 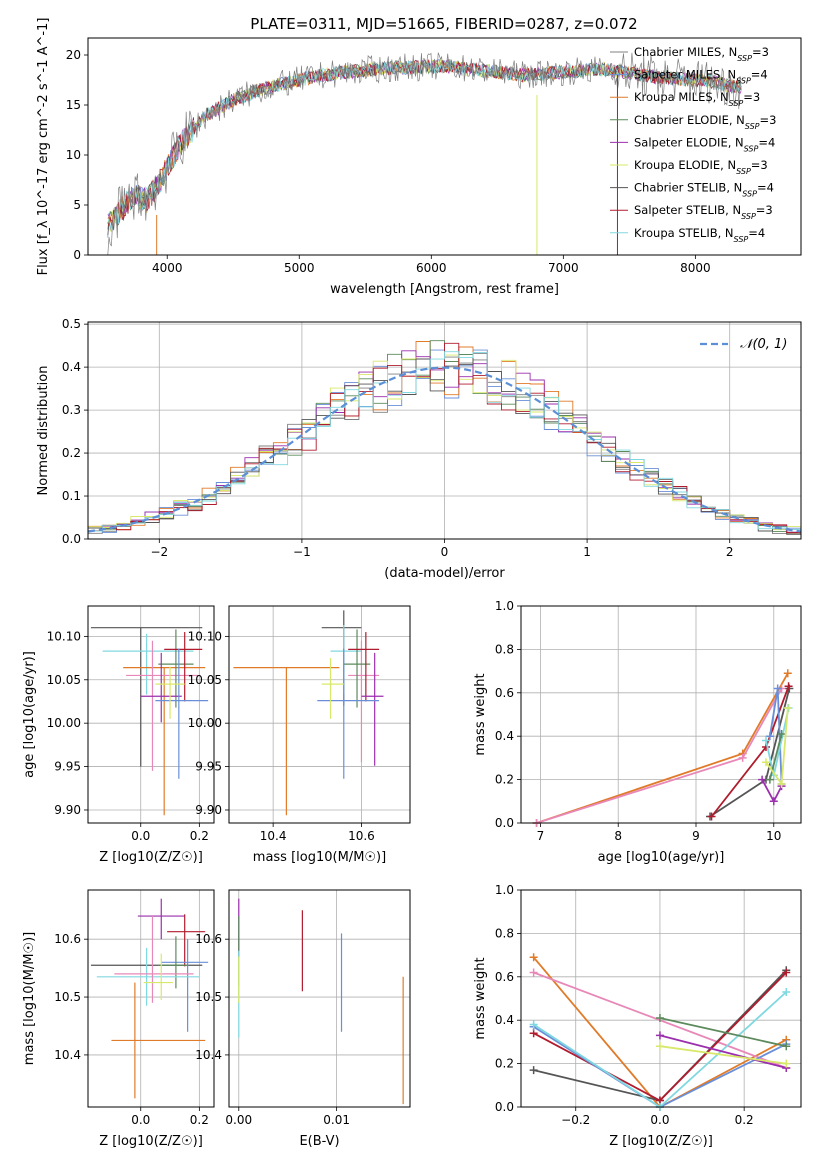 What do you see at coordinates (273, 836) in the screenshot?
I see `x-tick-label: 10.4` at bounding box center [273, 836].